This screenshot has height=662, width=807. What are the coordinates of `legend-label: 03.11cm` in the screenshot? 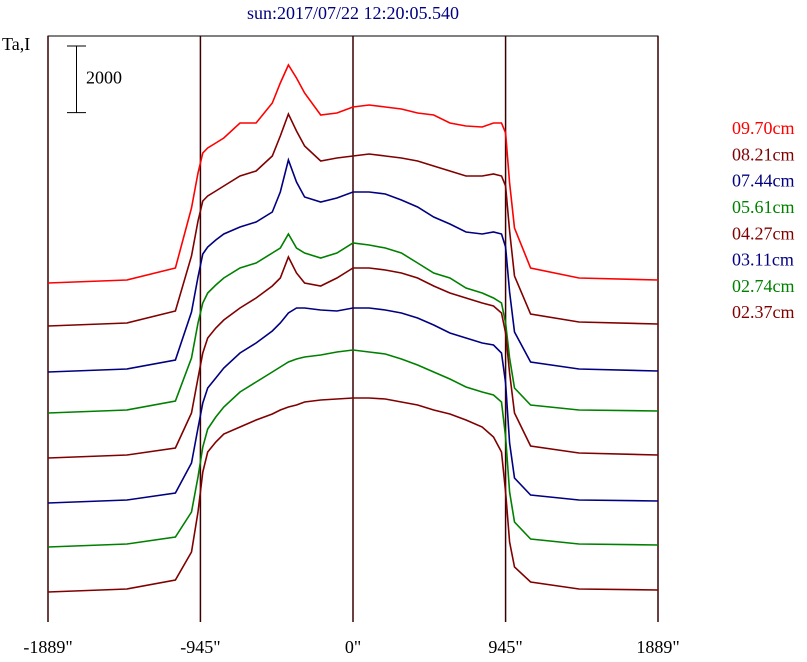 It's located at (763, 260).